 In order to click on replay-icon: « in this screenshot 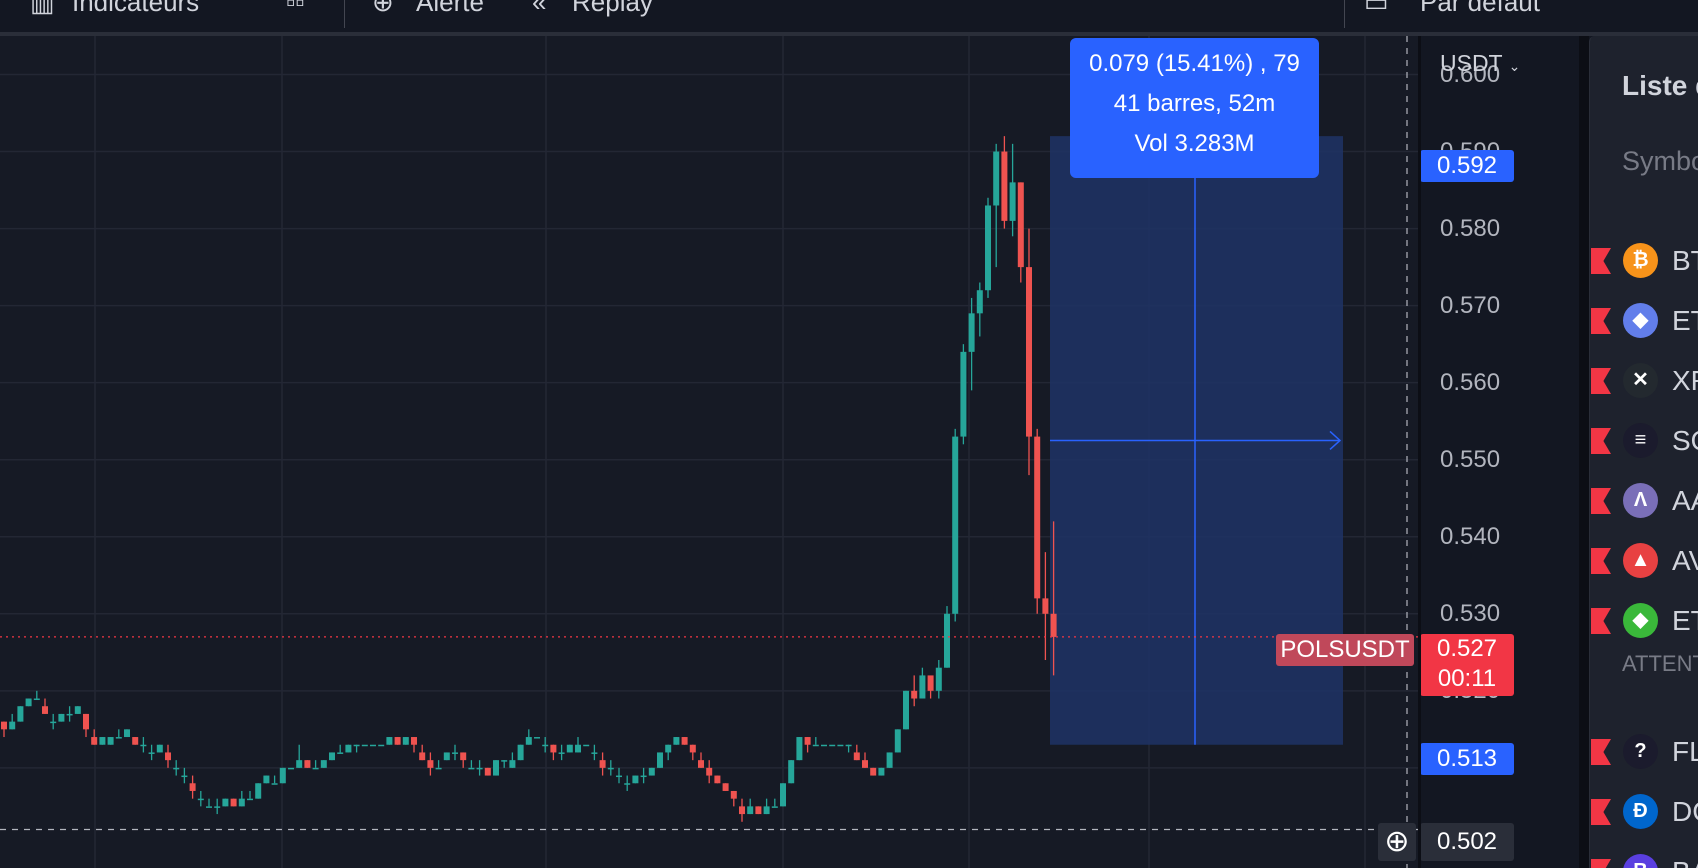, I will do `click(539, 8)`.